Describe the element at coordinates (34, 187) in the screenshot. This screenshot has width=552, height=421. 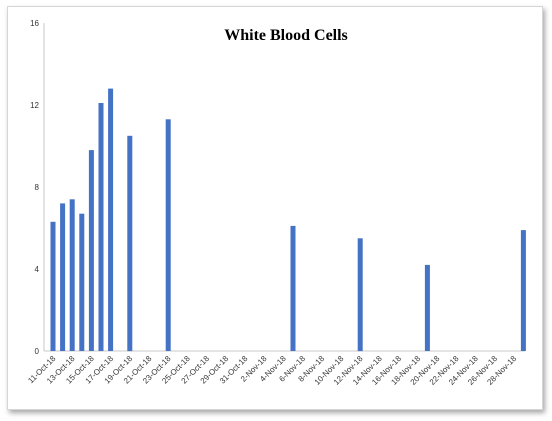
I see `y-tick-labels: 0 4 8 12 16` at that location.